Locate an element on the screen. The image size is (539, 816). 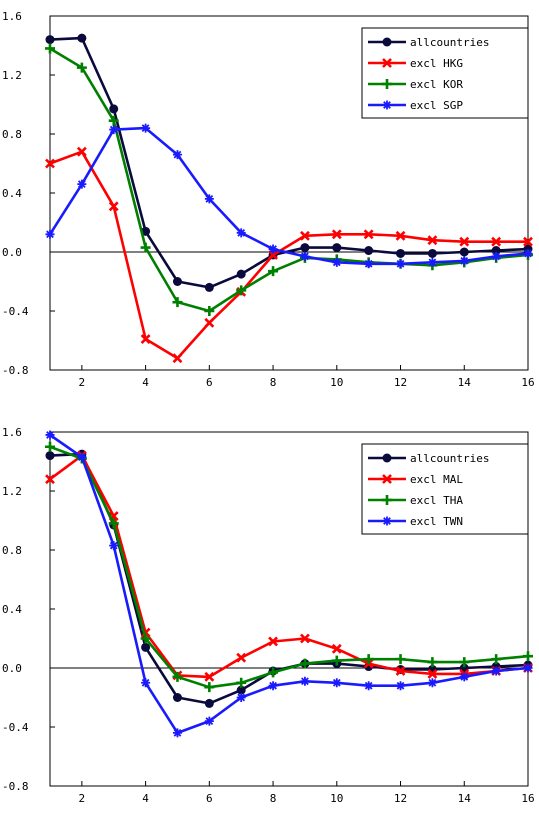
x-tick-label: 16 is located at coordinates (527, 382).